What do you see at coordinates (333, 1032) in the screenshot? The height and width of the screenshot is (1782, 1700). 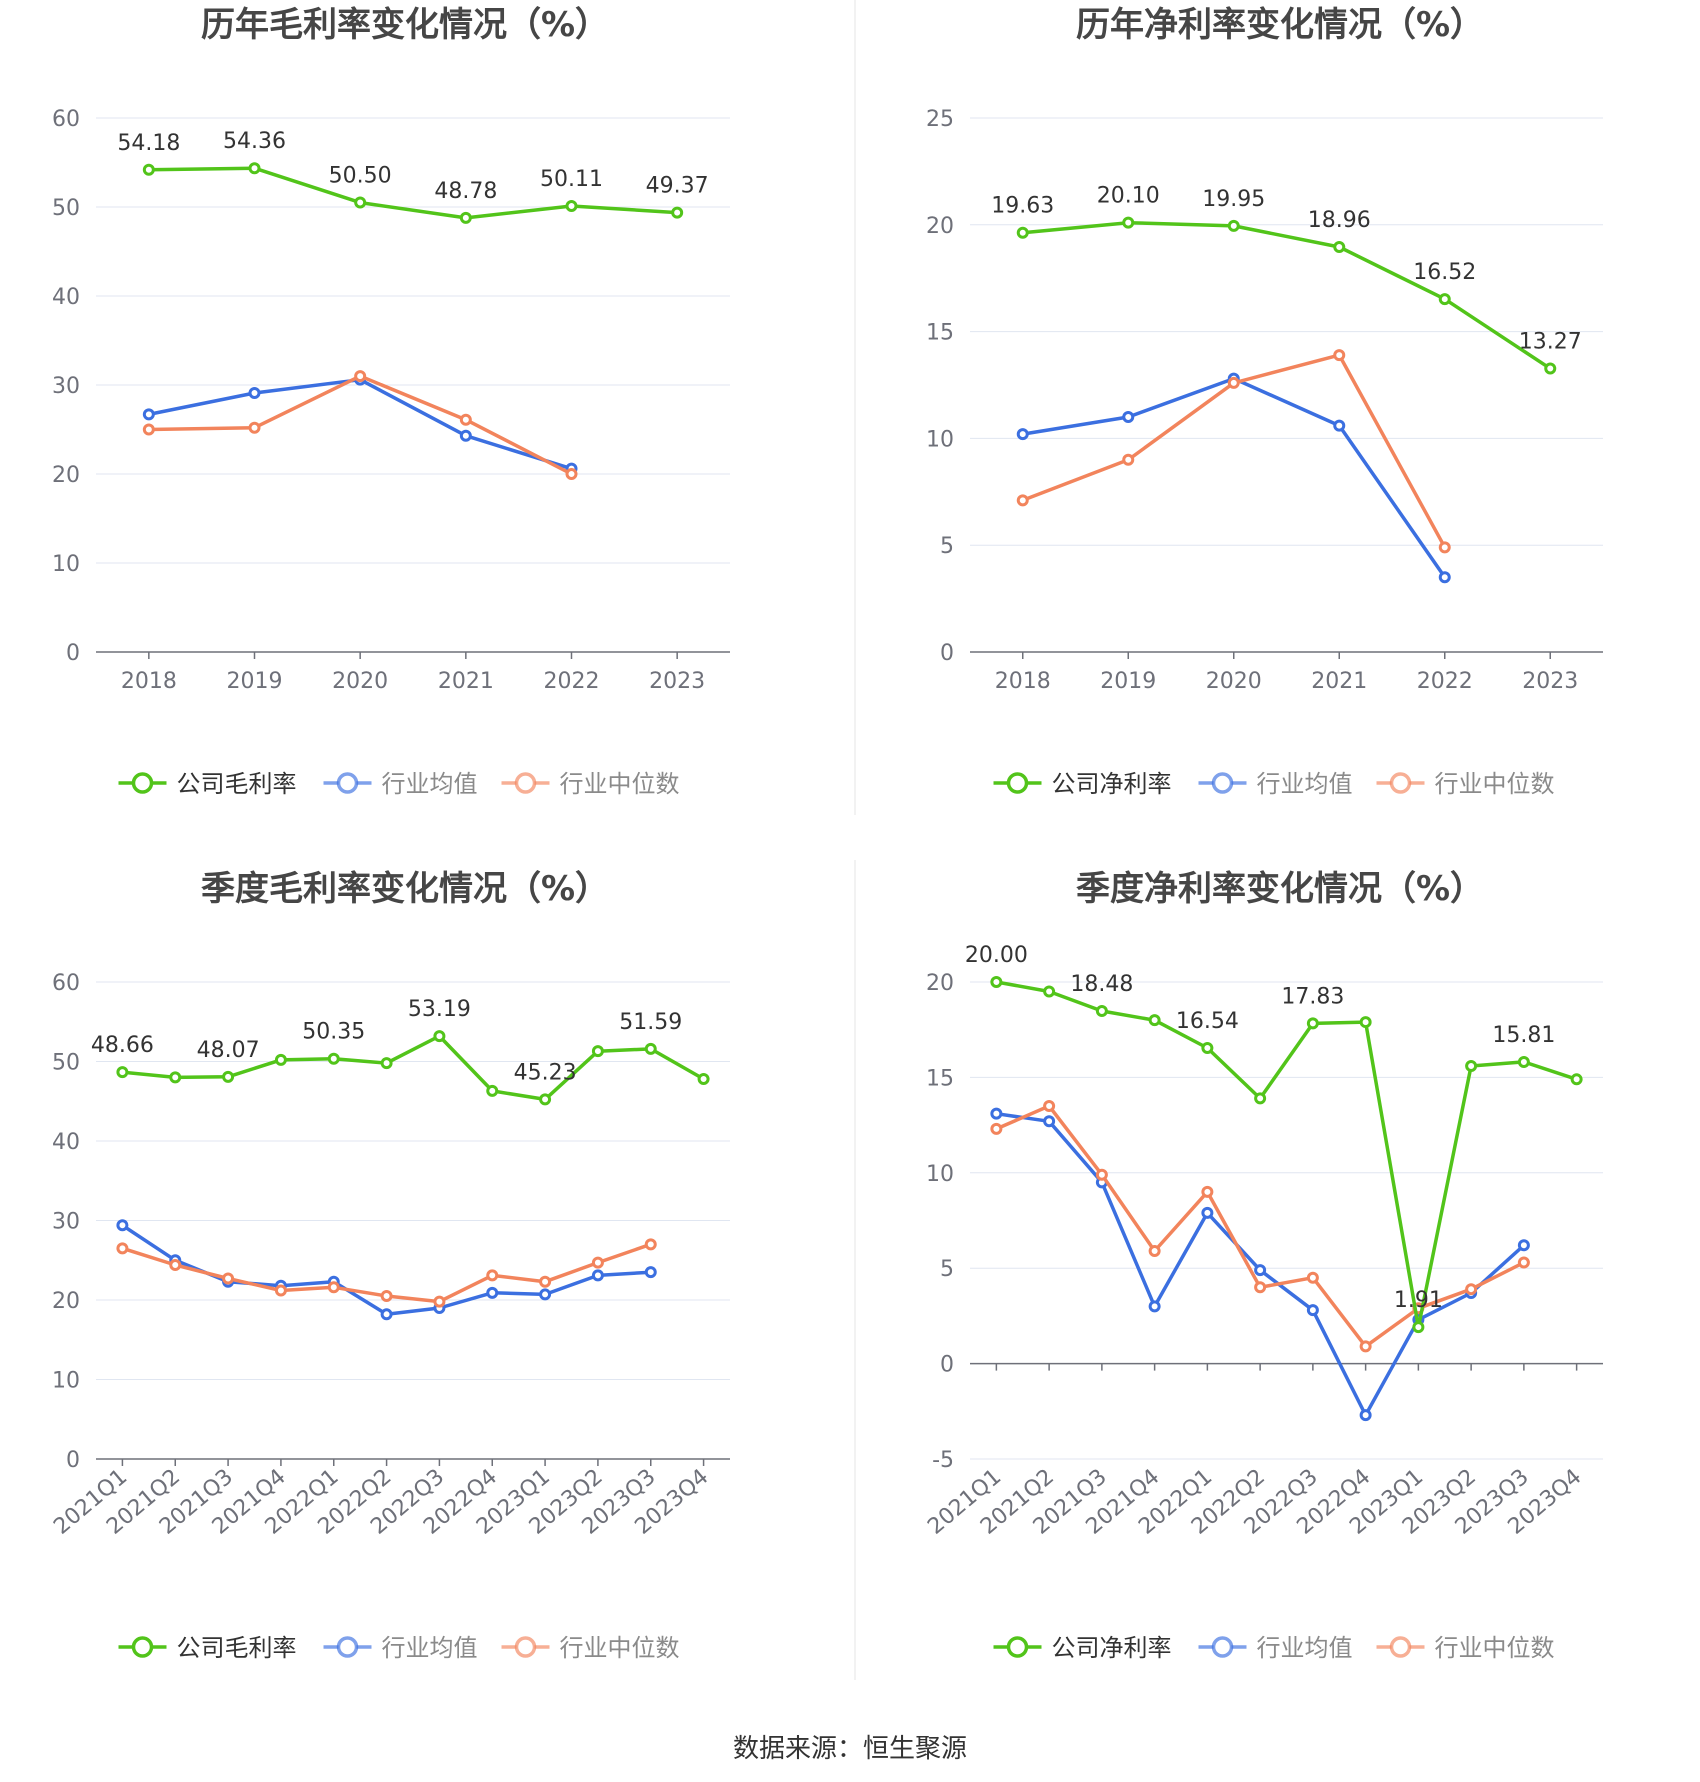 I see `data-label: 50.35` at bounding box center [333, 1032].